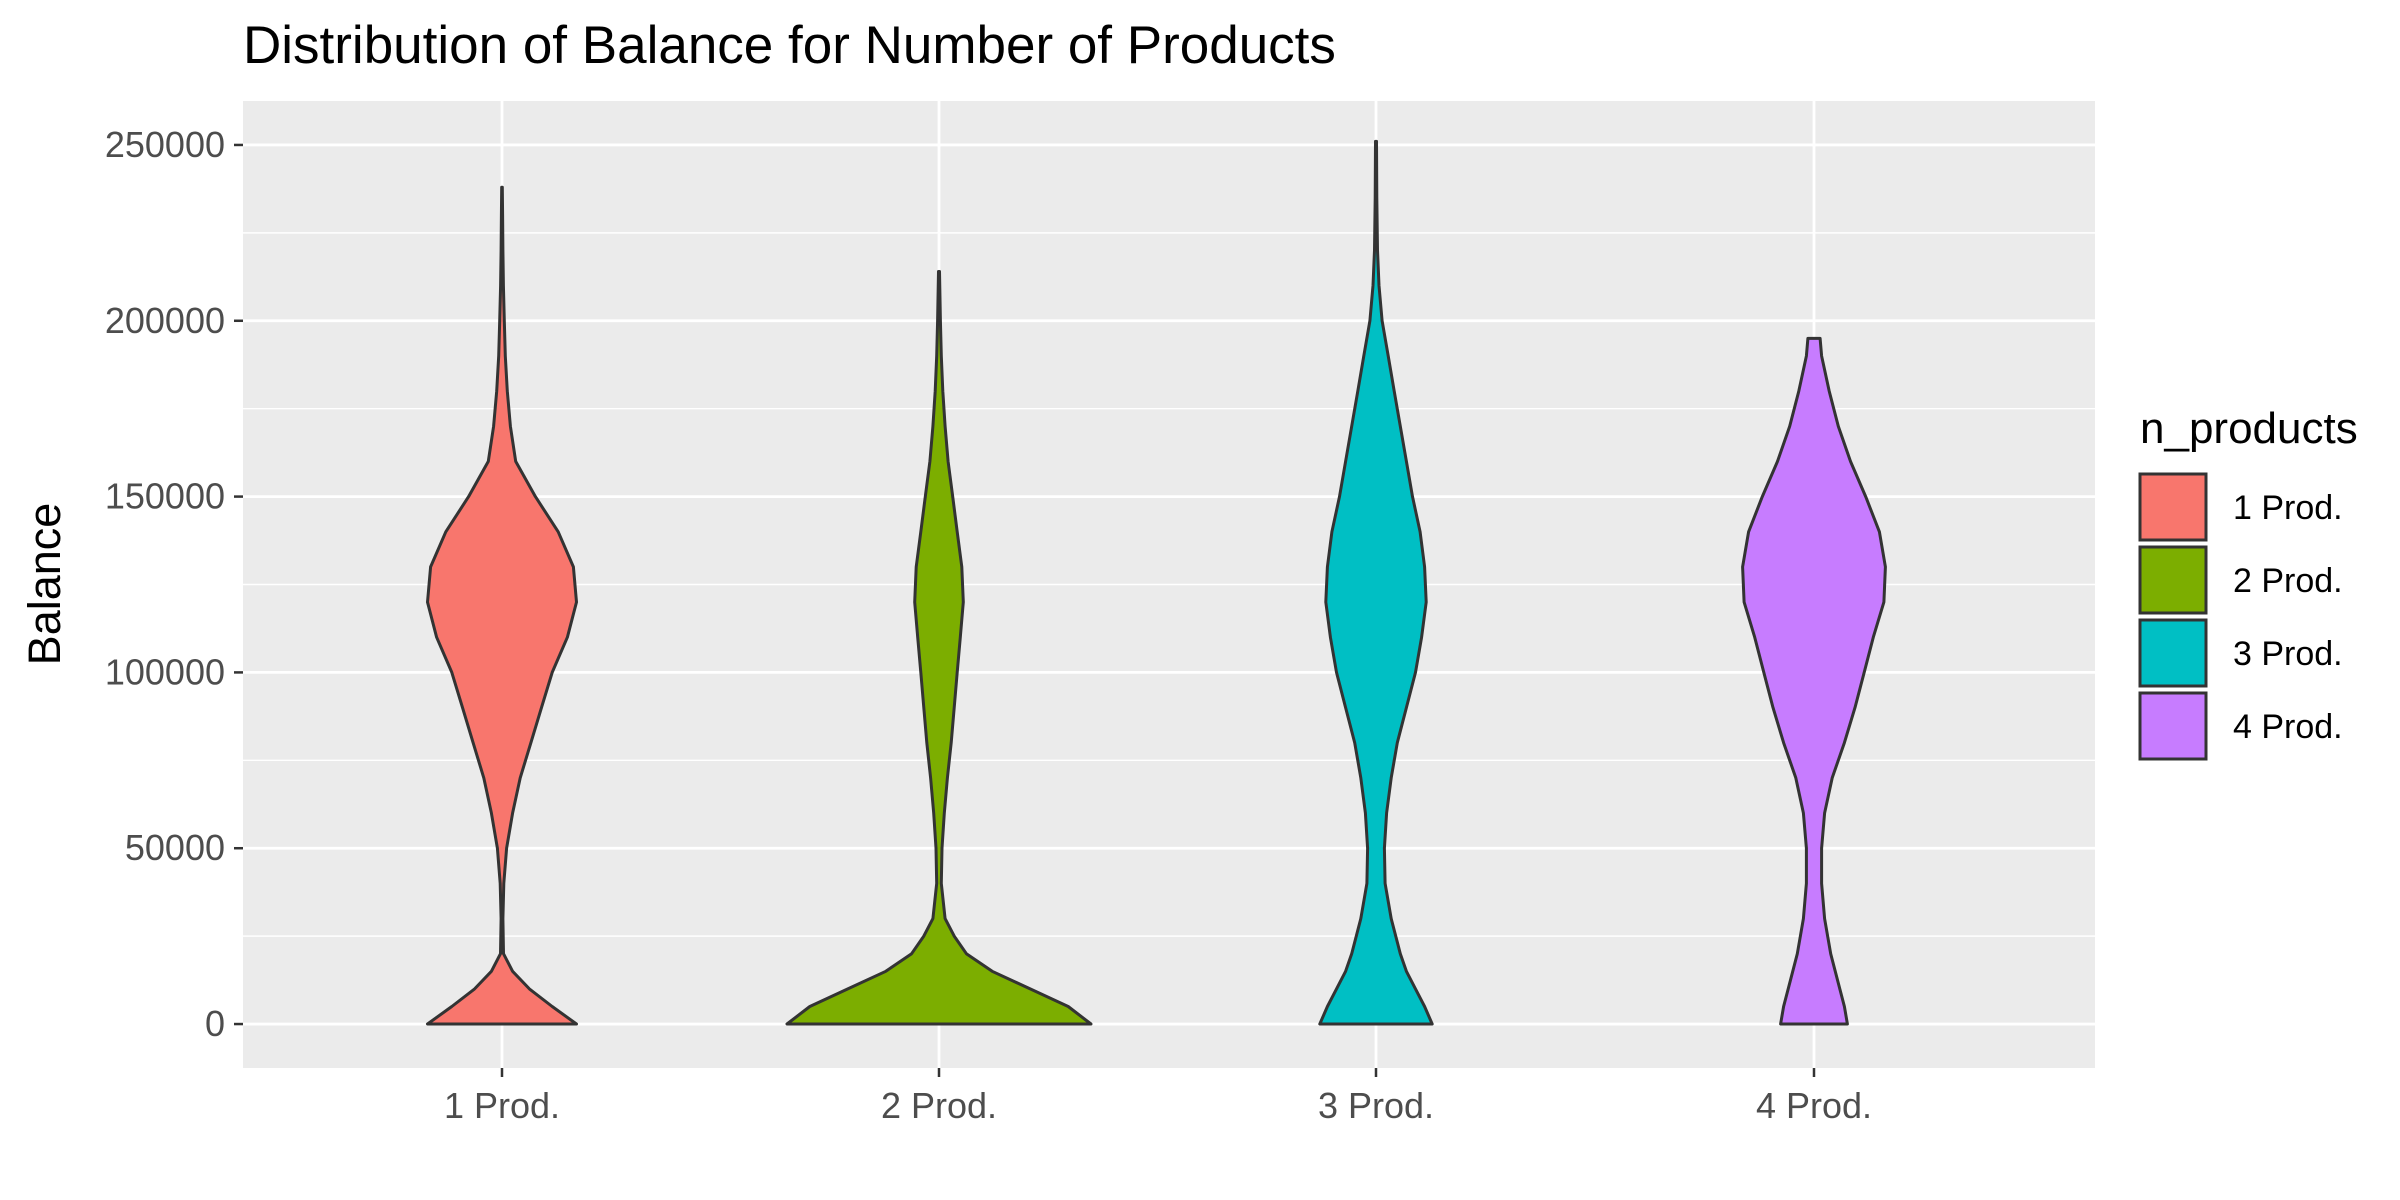 The width and height of the screenshot is (2400, 1200). Describe the element at coordinates (174, 584) in the screenshot. I see `y-axis: 0 50000 100000 150000 200000 250000` at that location.